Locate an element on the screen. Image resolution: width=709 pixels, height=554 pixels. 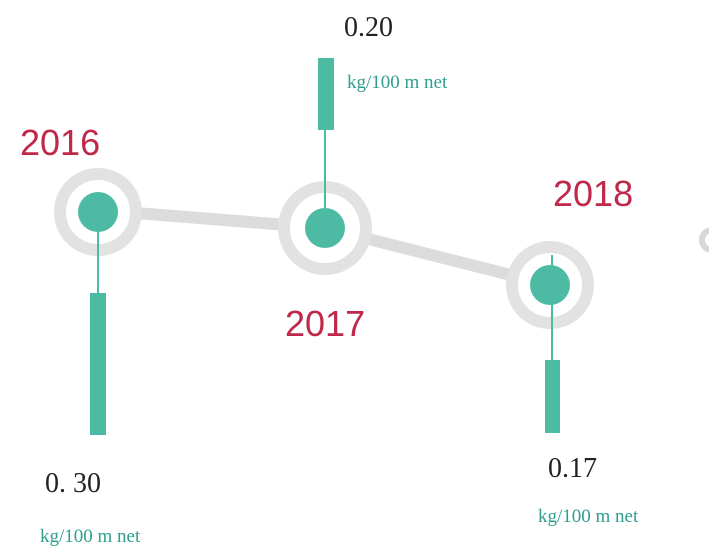
value-label: 0.20 is located at coordinates (368, 27).